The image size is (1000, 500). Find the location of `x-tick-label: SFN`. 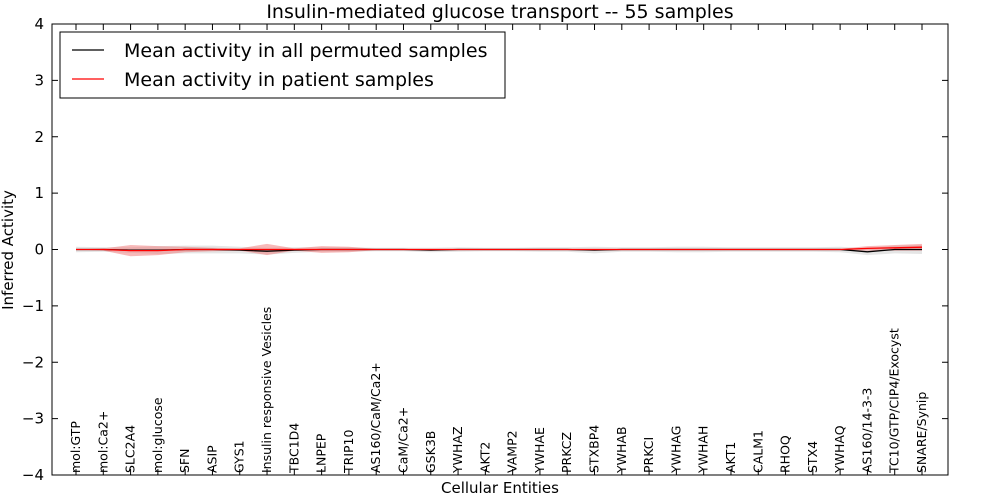

x-tick-label: SFN is located at coordinates (184, 461).